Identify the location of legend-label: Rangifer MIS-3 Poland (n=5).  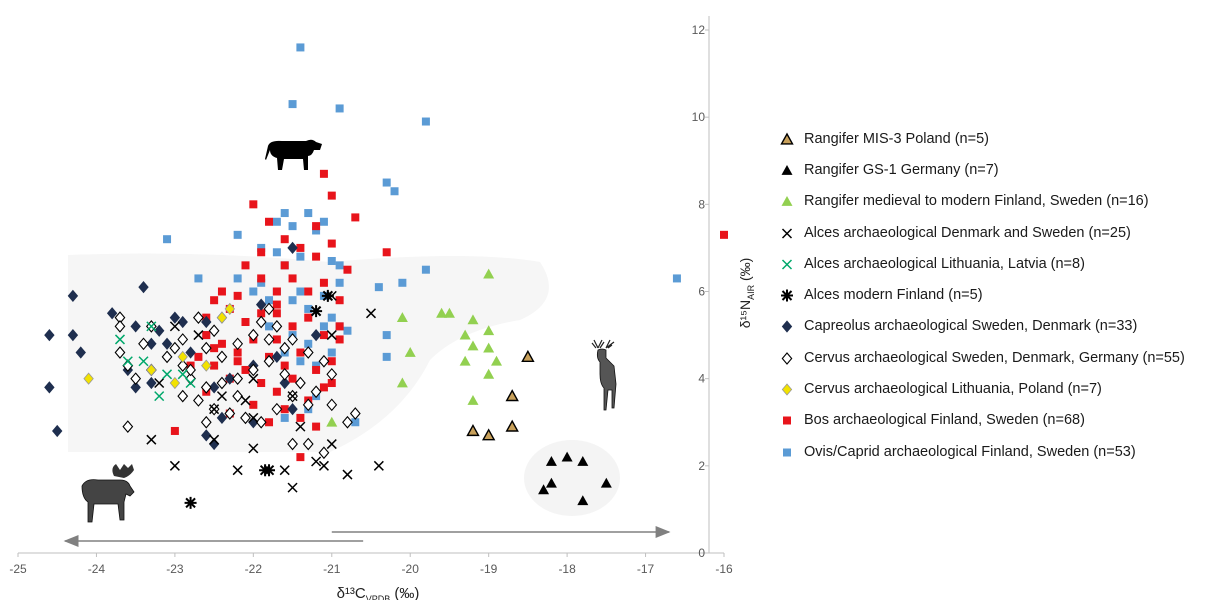
(896, 138).